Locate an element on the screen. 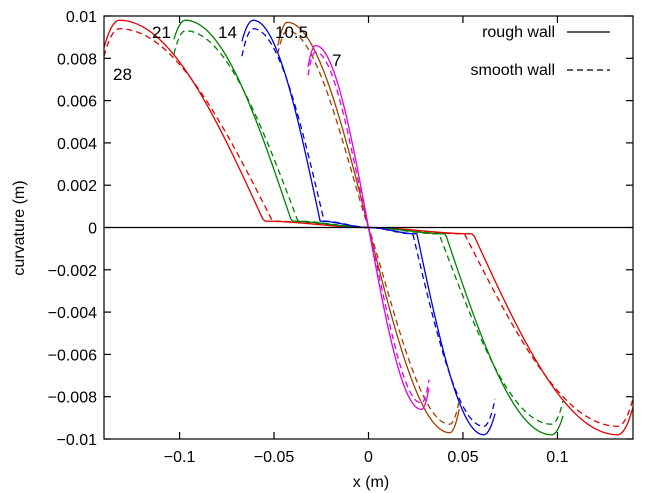  curve-label-7: 7 is located at coordinates (336, 60).